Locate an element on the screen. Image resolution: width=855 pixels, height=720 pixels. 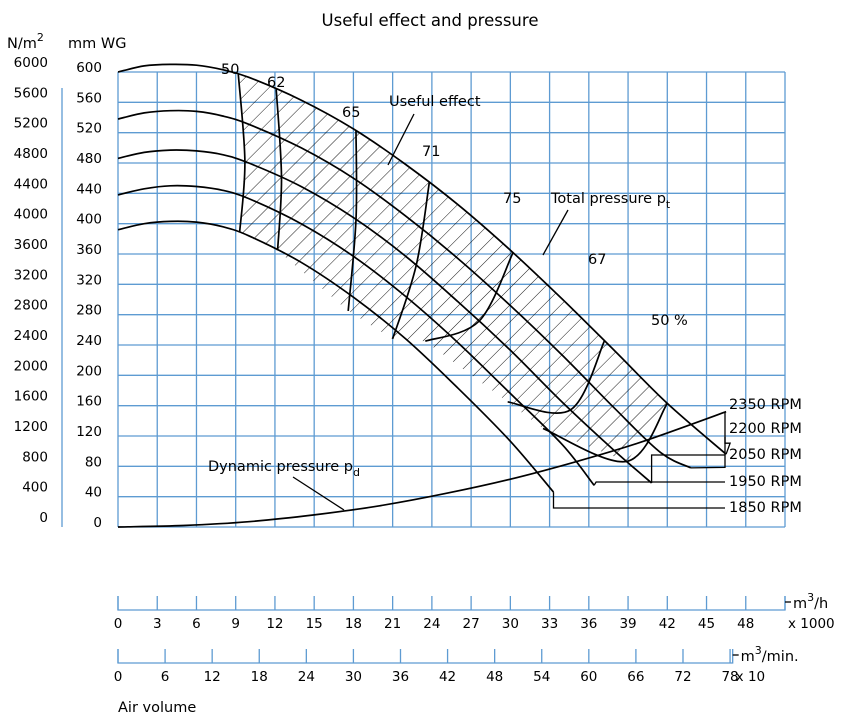
efficiency-label: 50 % is located at coordinates (669, 321).